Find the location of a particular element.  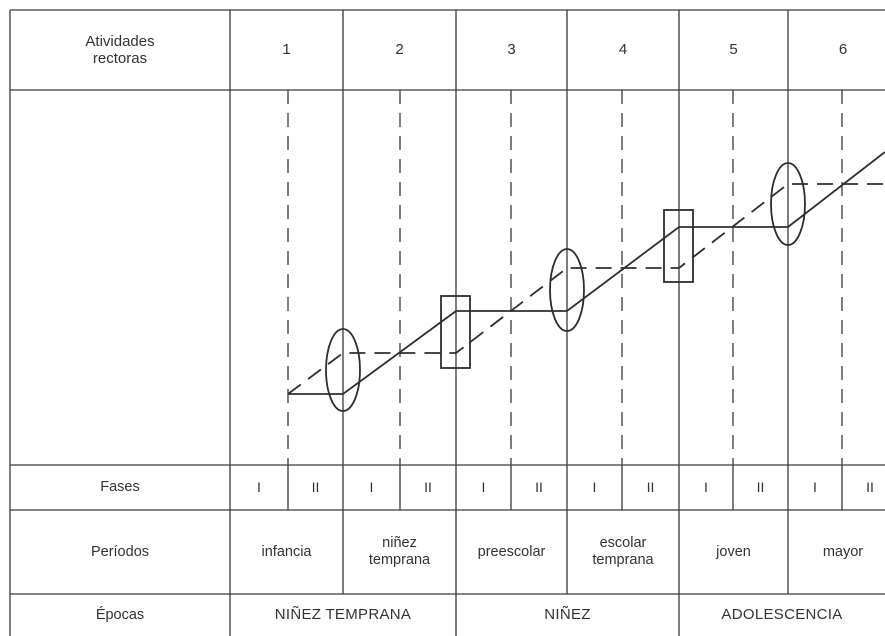

period-joven: joven is located at coordinates (733, 551).